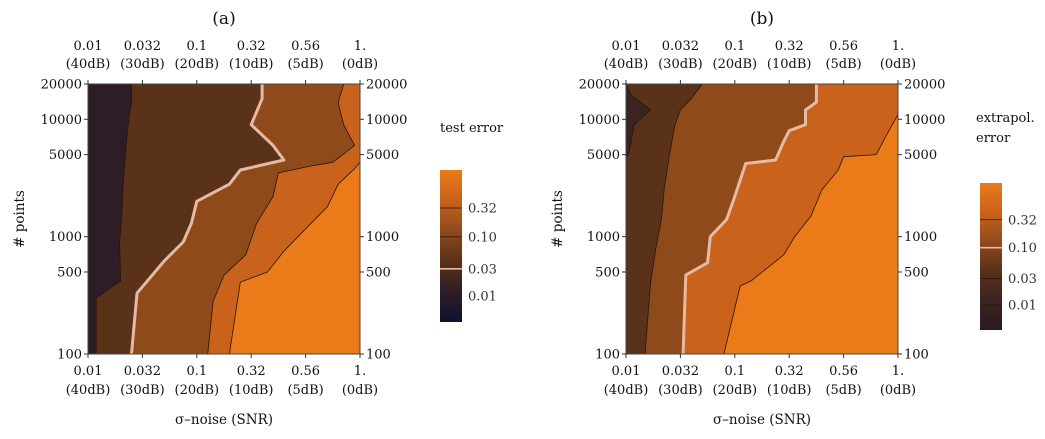  Describe the element at coordinates (223, 19) in the screenshot. I see `panel-label: (a)` at that location.